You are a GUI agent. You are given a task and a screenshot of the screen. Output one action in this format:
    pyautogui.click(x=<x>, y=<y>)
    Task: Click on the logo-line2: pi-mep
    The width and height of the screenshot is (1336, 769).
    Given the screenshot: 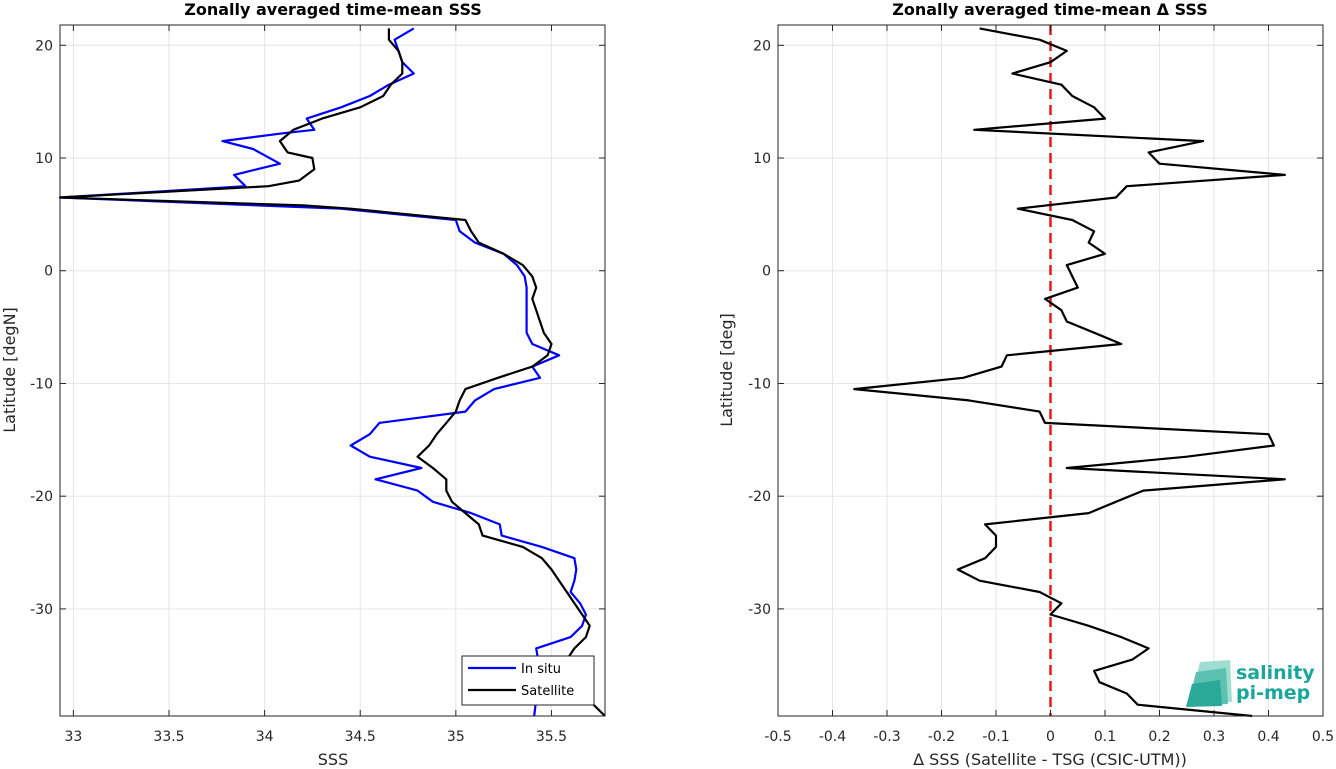 What is the action you would take?
    pyautogui.click(x=1273, y=693)
    